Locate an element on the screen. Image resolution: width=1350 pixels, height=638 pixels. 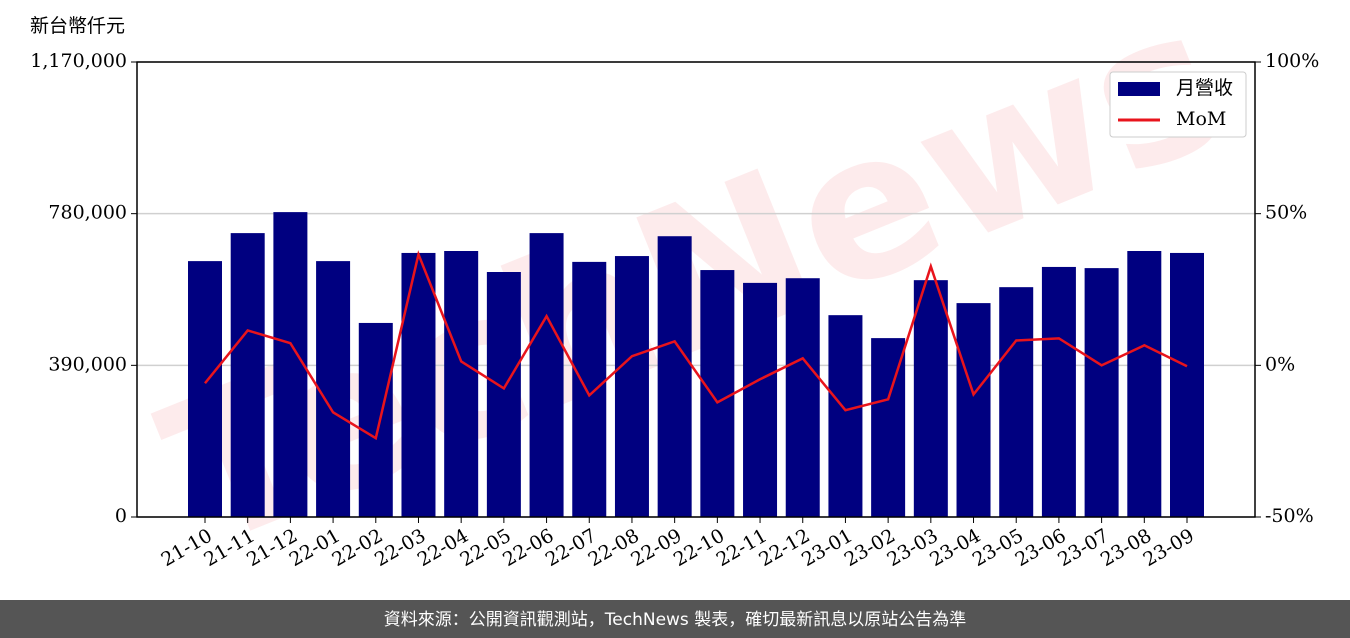
footer-text: 資料來源：公開資訊觀測站，TechNews 製表，確切最新訊息以原站公告為準 is located at coordinates (675, 620).